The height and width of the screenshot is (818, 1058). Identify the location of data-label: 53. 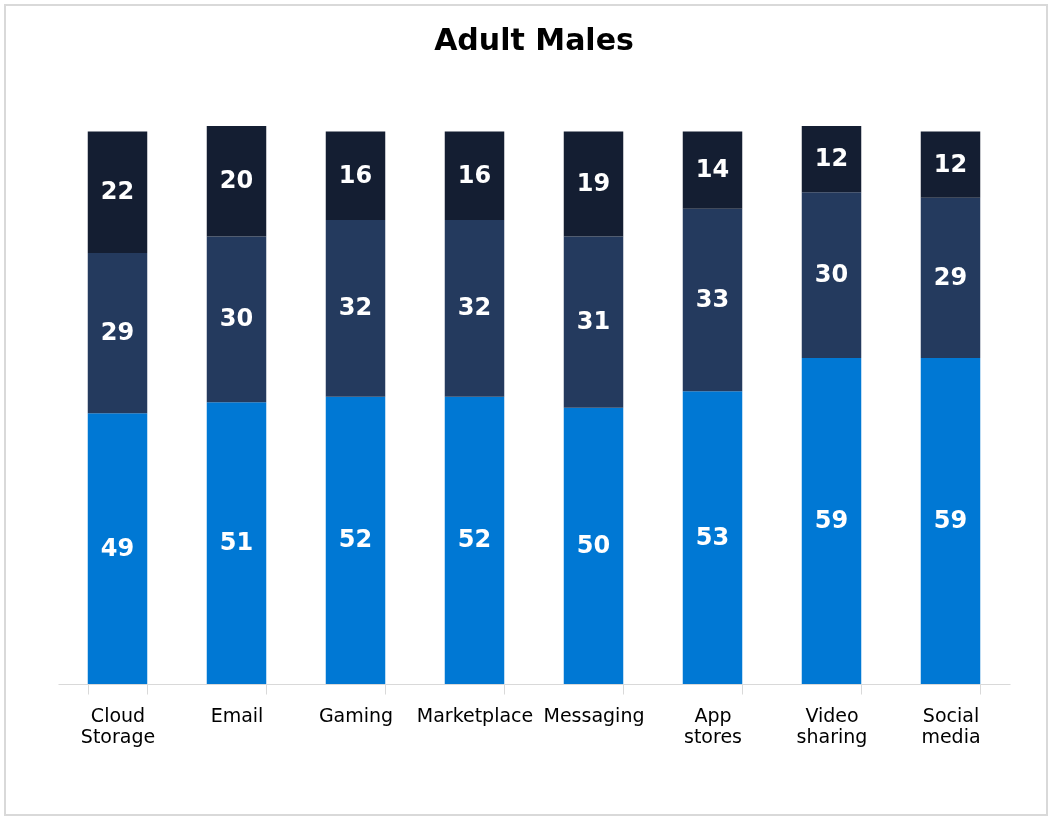
(712, 536).